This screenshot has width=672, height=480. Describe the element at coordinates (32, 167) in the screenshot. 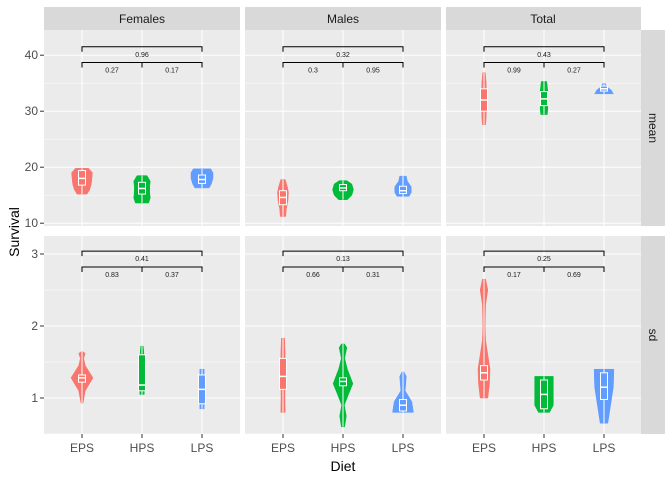

I see `y-tick-label-mean-1: 20` at that location.